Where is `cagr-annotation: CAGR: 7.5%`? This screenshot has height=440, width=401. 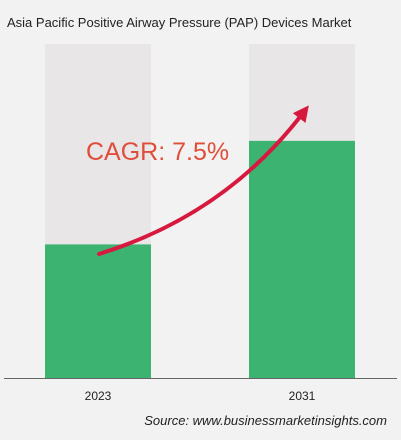 cagr-annotation: CAGR: 7.5% is located at coordinates (157, 152).